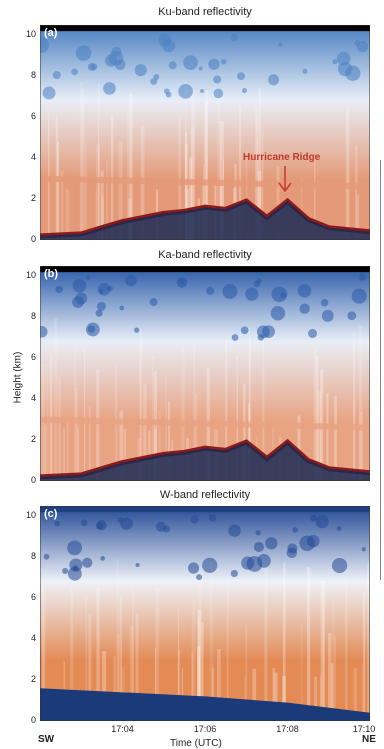 The width and height of the screenshot is (384, 749). I want to click on melting-layer-line, so click(205, 423).